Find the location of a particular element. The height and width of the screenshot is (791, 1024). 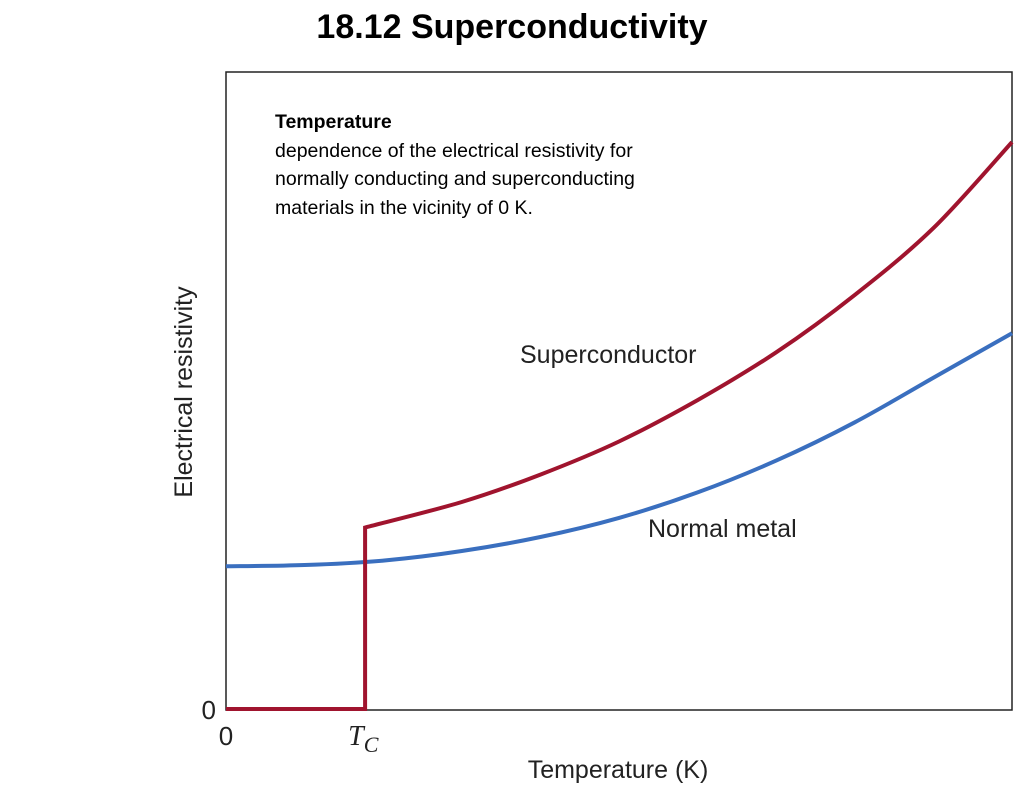

series-label-normal-metal: Normal metal is located at coordinates (722, 529).